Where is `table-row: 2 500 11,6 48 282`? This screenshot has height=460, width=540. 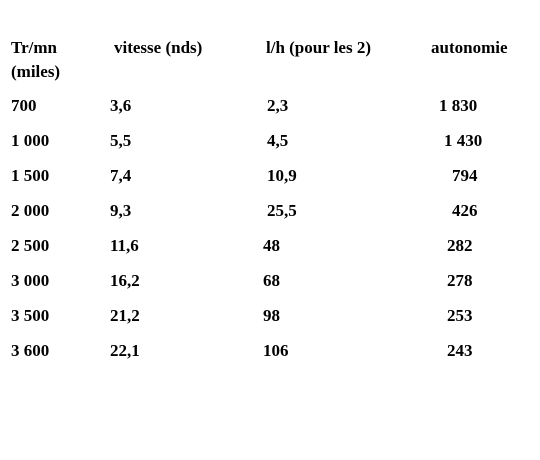
table-row: 2 500 11,6 48 282 is located at coordinates (270, 247).